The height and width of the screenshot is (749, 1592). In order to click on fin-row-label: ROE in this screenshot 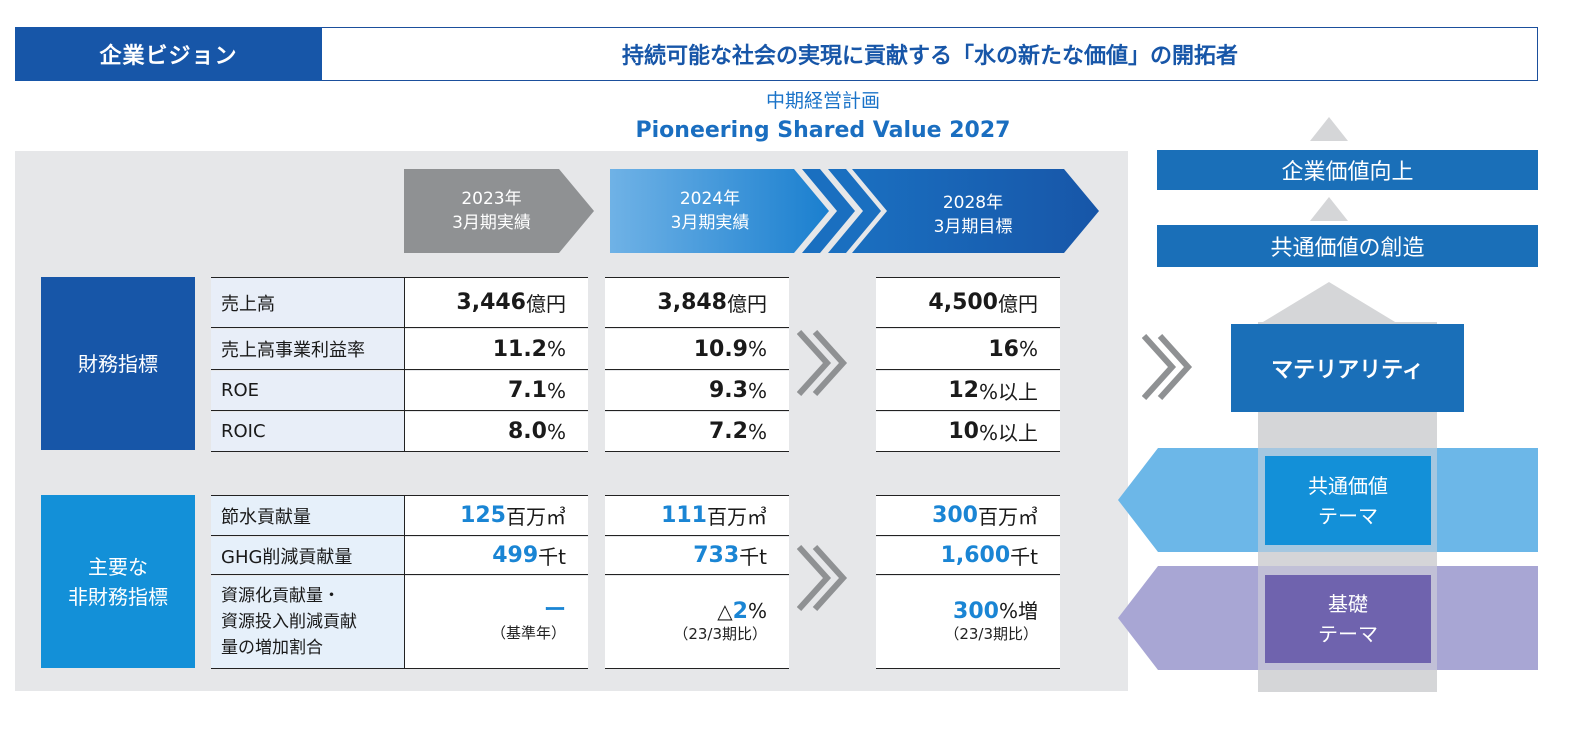, I will do `click(307, 391)`.